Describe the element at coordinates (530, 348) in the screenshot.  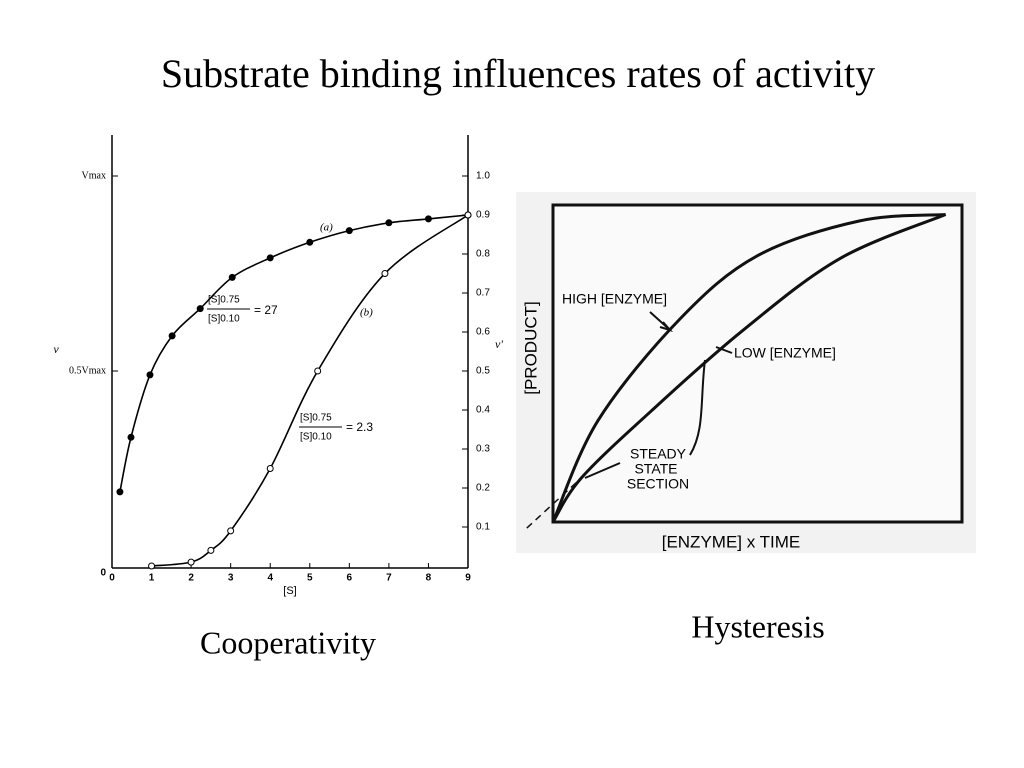
I see `y-axis-label: [PRODUCT]` at that location.